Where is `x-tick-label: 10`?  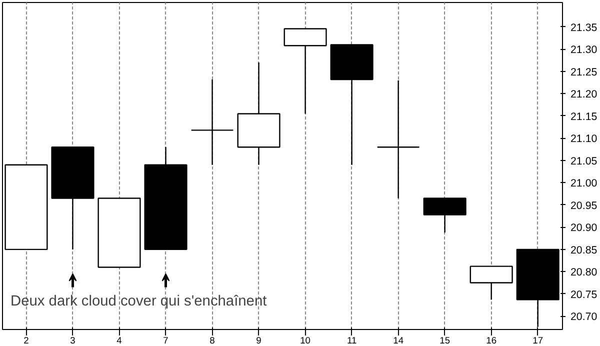 x-tick-label: 10 is located at coordinates (305, 341).